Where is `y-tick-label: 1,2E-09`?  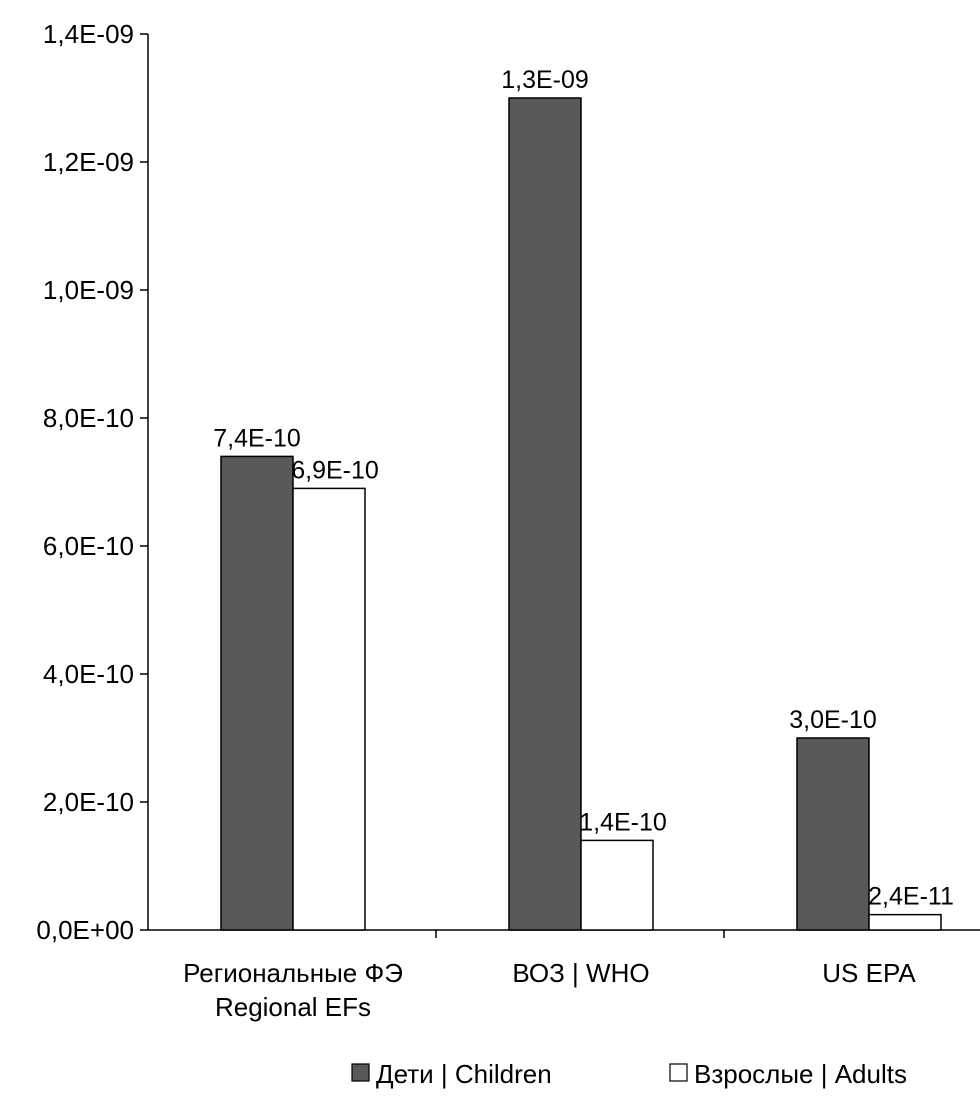 y-tick-label: 1,2E-09 is located at coordinates (88, 162).